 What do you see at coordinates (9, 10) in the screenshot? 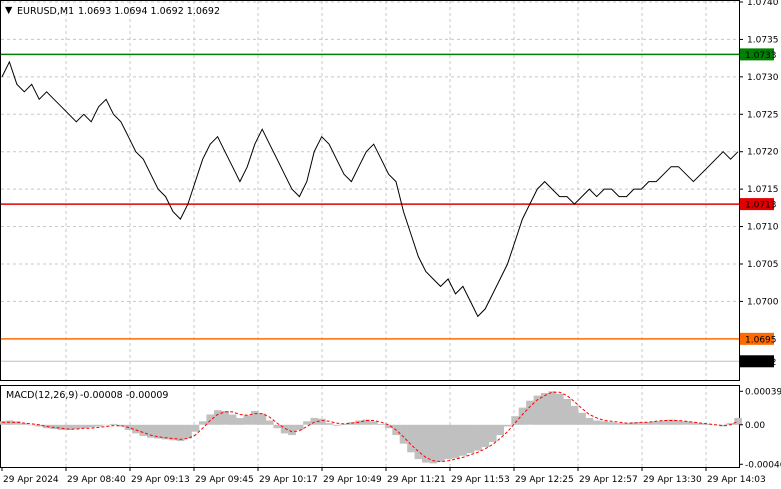
I see `header-arrow: ▼` at bounding box center [9, 10].